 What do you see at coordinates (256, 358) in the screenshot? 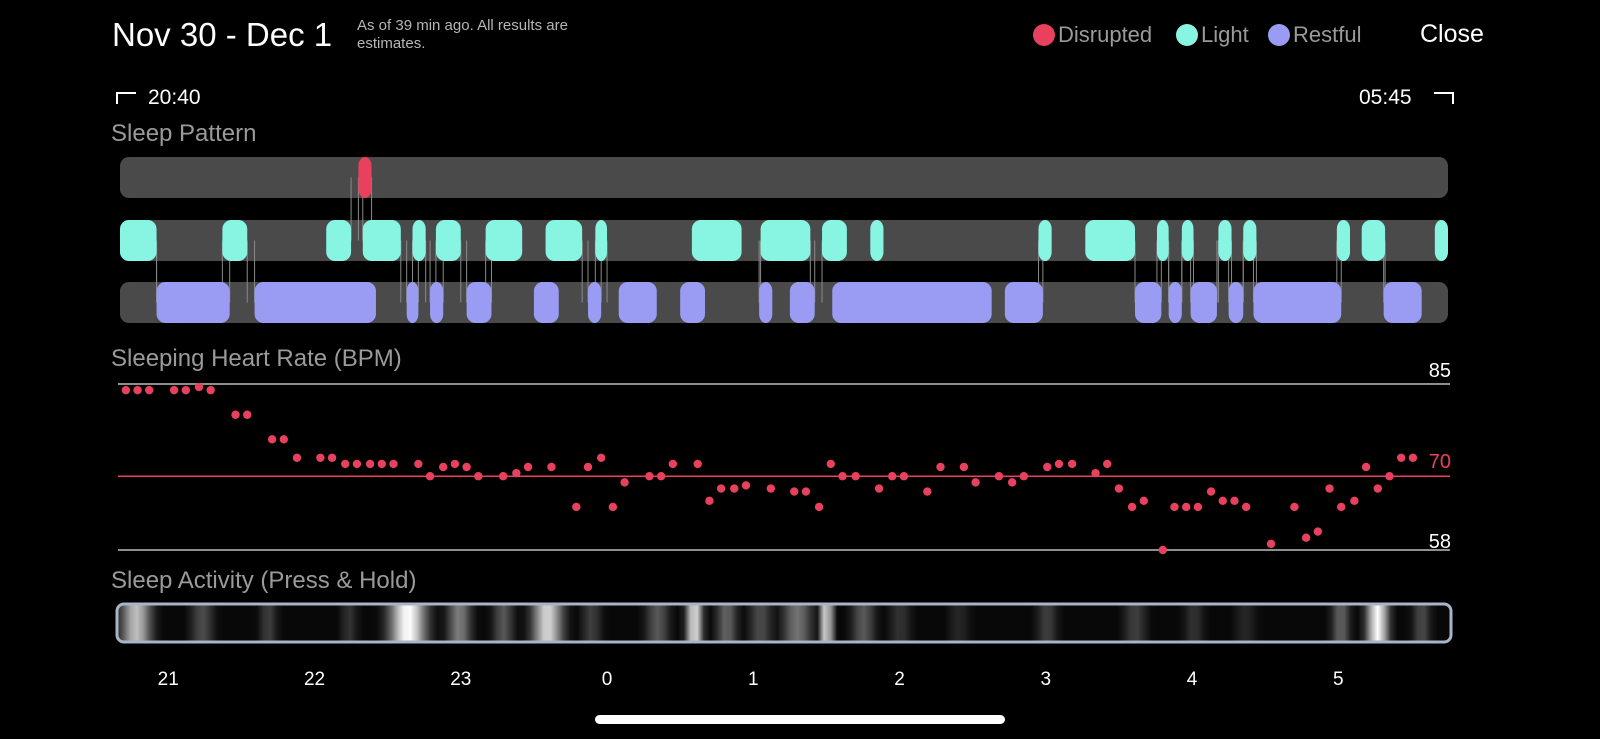
I see `heart-rate-title: Sleeping Heart Rate (BPM)` at bounding box center [256, 358].